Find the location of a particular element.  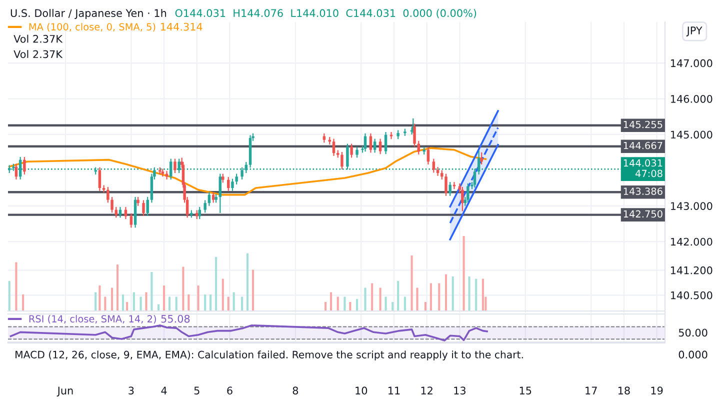

legend-label: RSI (14, close, SMA, 14, 2) is located at coordinates (92, 319).